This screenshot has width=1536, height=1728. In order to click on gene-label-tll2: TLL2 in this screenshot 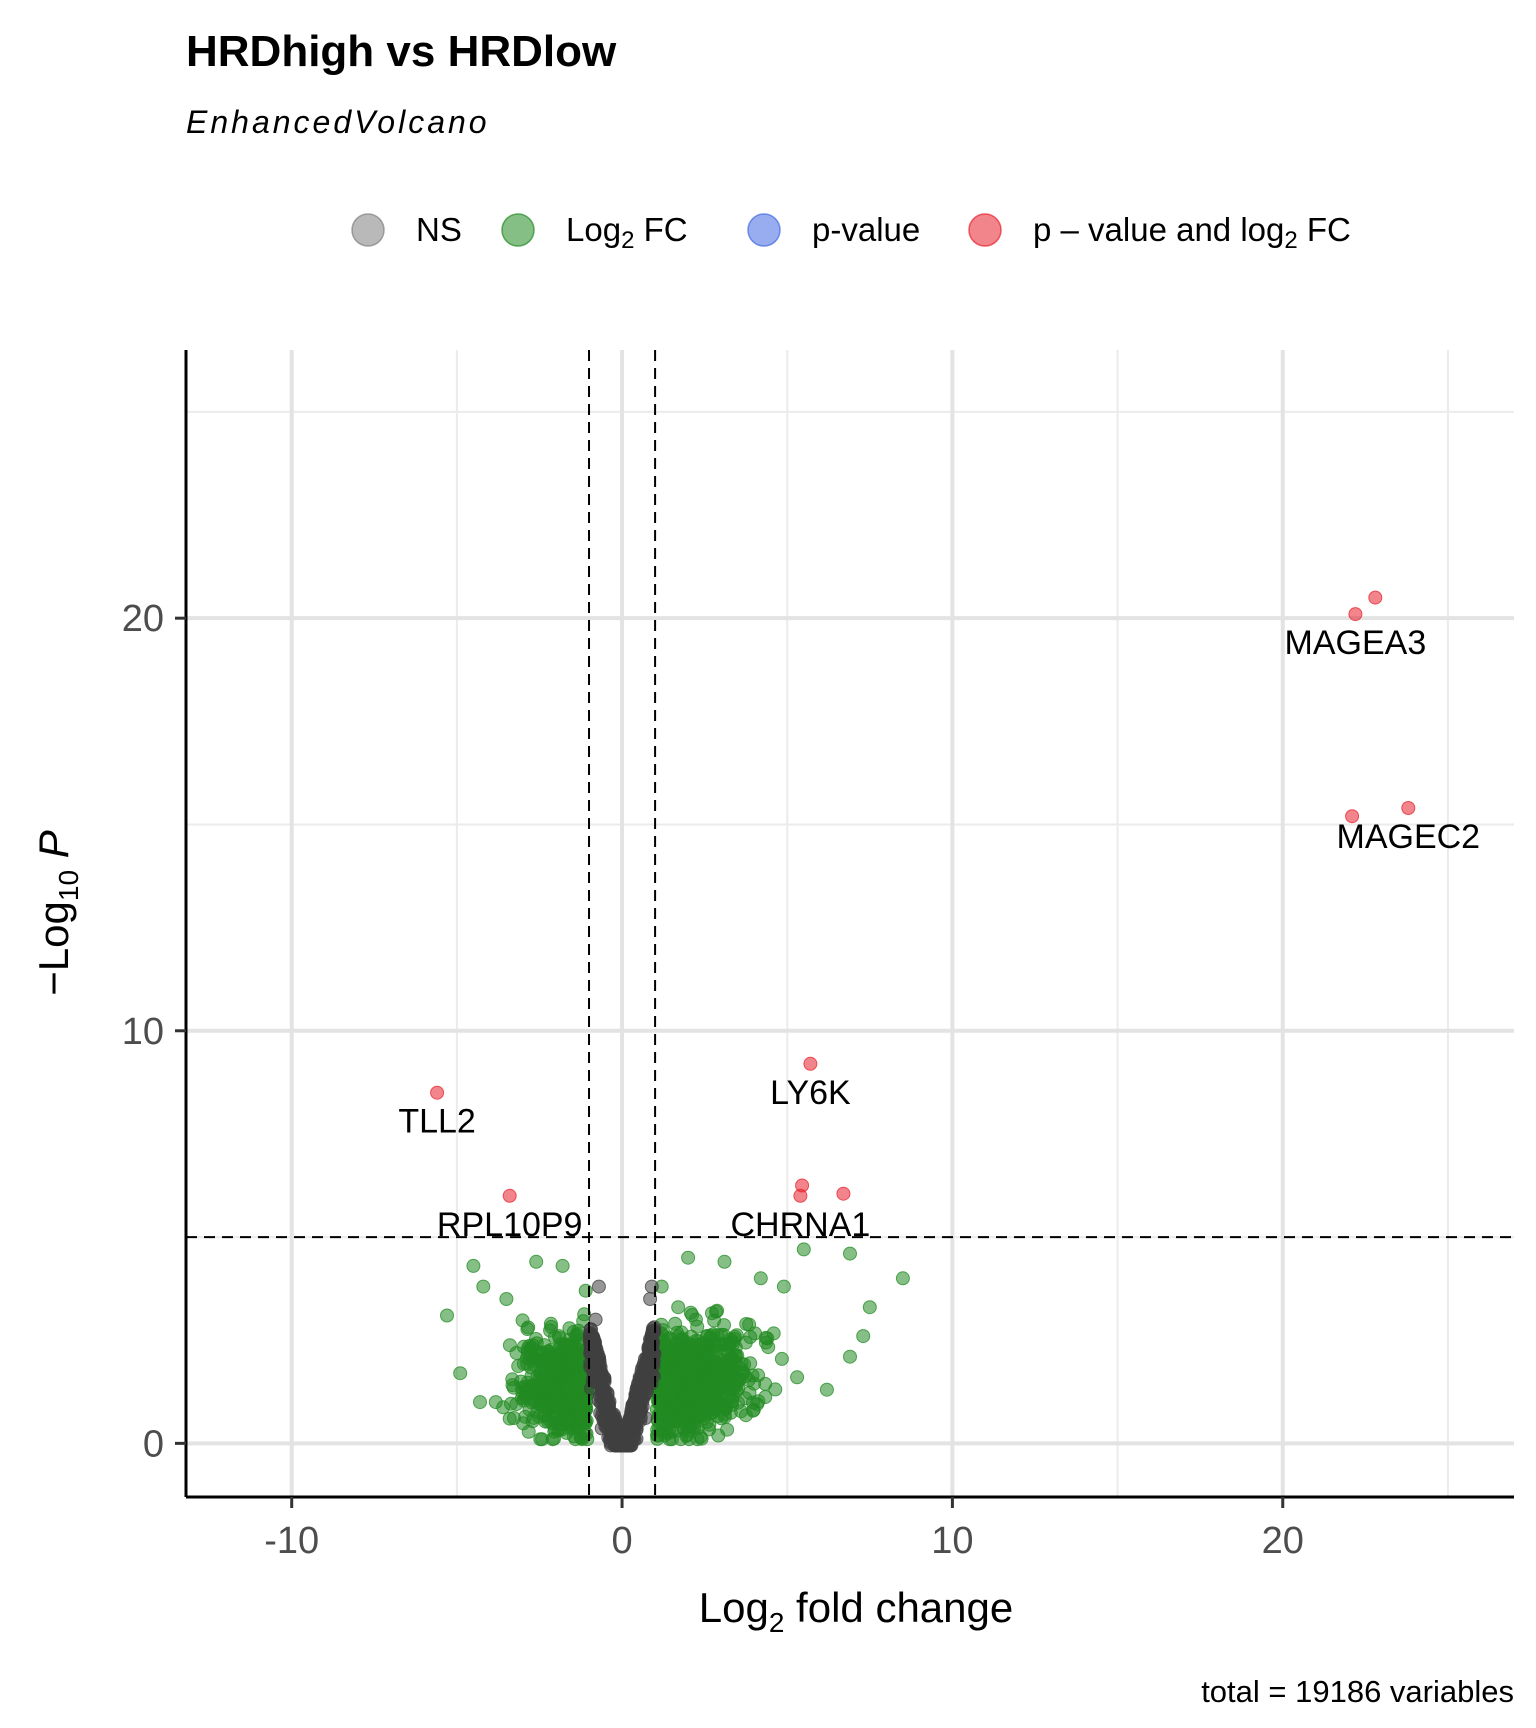, I will do `click(437, 1122)`.